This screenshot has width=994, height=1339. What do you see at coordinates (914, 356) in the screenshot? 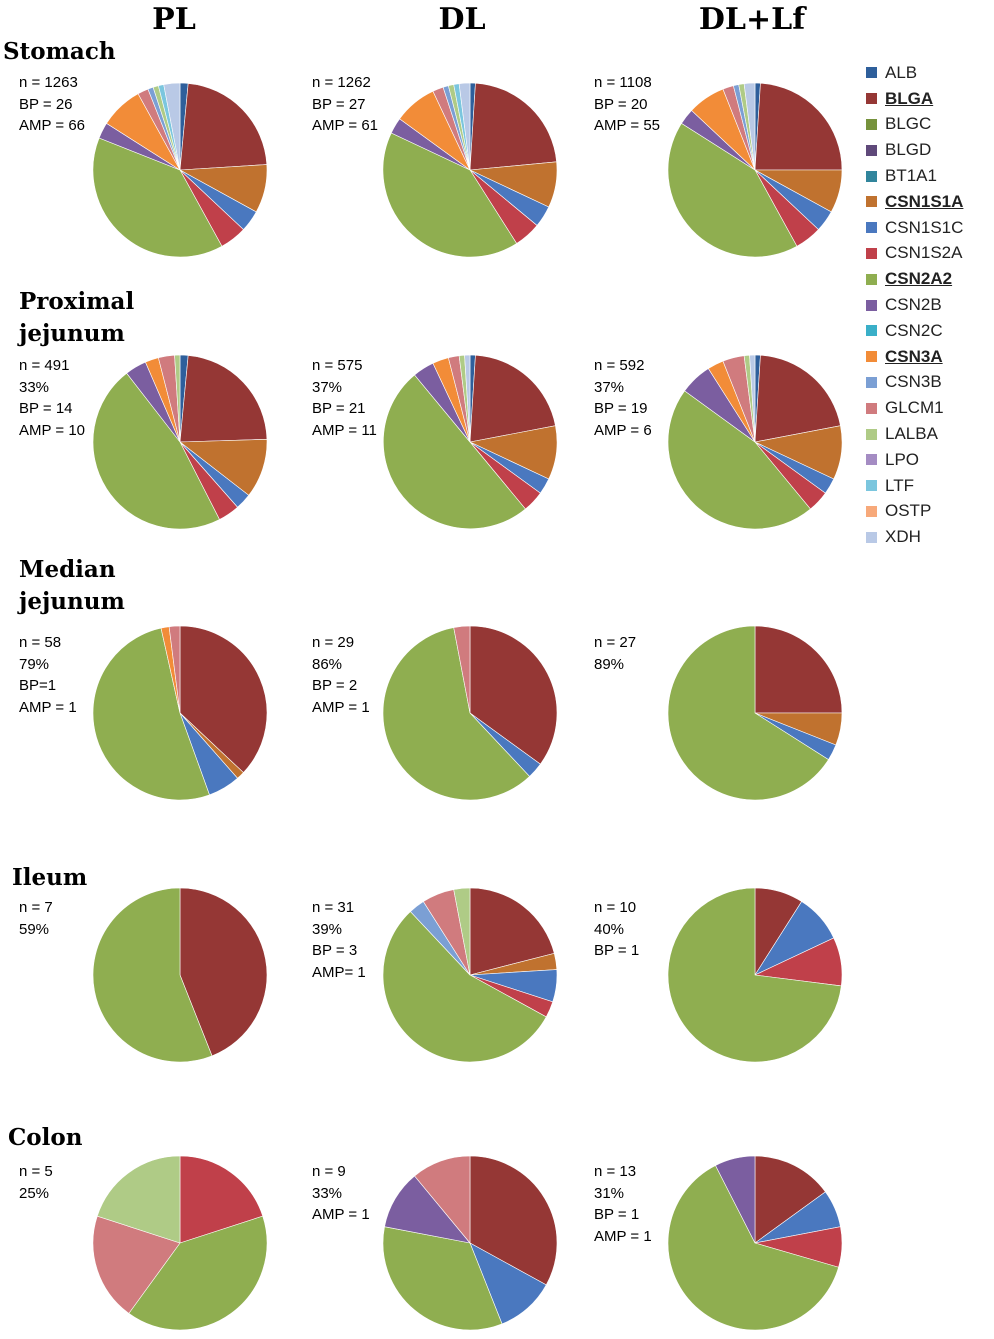
I see `legend-label: CSN3A` at bounding box center [914, 356].